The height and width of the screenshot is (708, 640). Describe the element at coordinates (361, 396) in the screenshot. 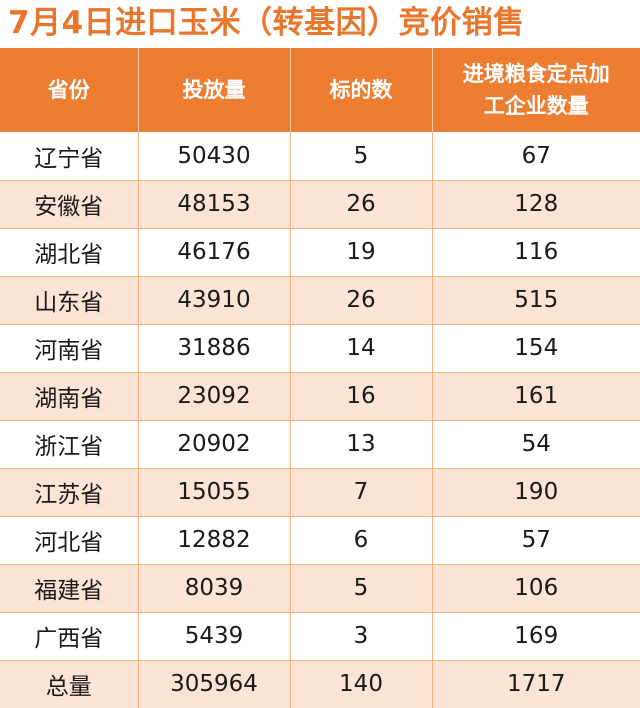

I see `lot-count-cell: 16` at that location.